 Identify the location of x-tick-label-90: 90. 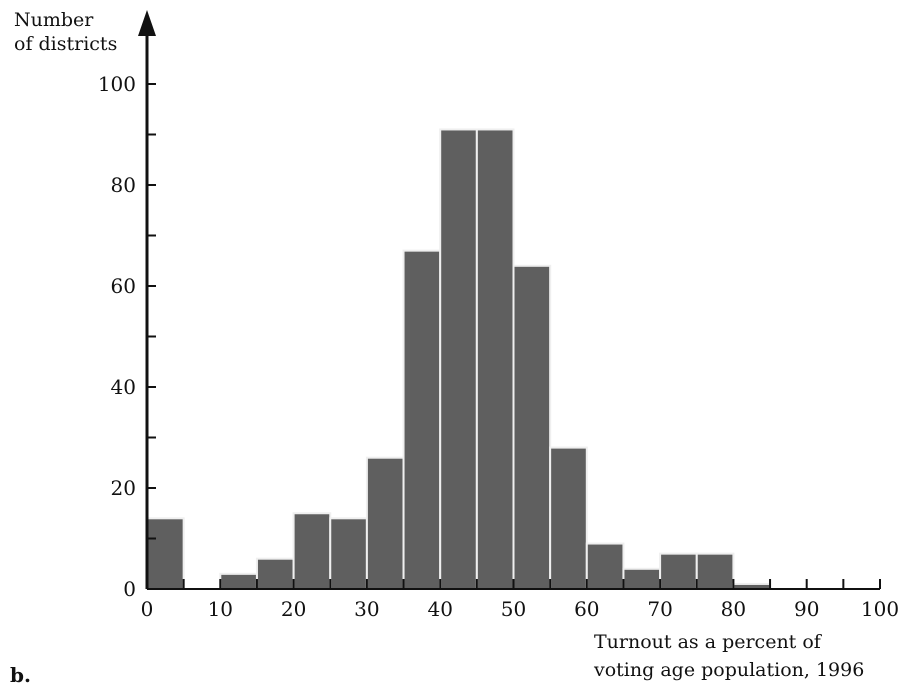
(806, 609).